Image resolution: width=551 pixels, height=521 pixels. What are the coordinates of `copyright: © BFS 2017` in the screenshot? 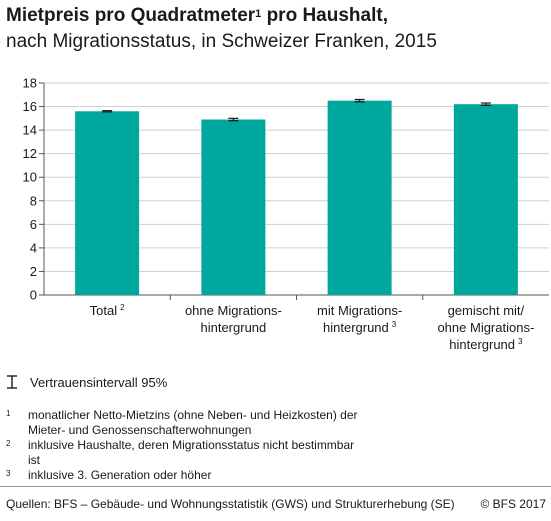 It's located at (513, 504).